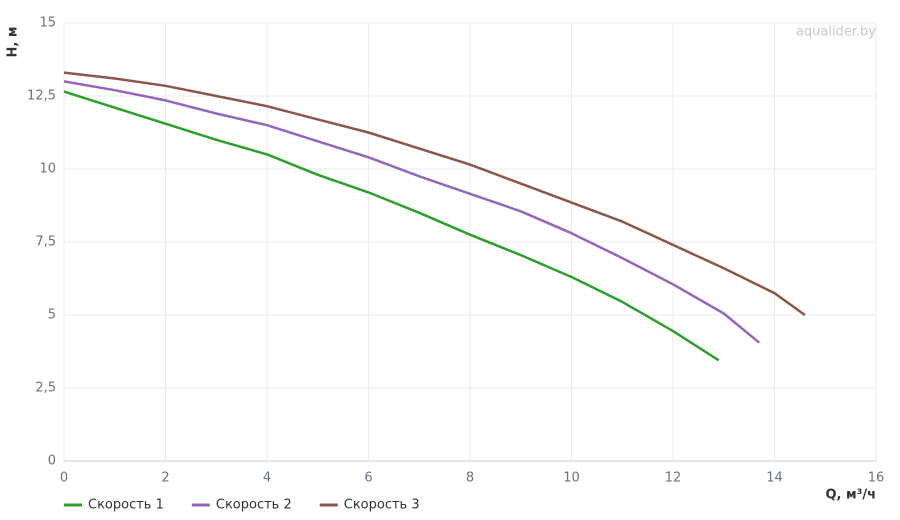 Image resolution: width=900 pixels, height=520 pixels. Describe the element at coordinates (267, 478) in the screenshot. I see `x-tick-label: 4` at that location.